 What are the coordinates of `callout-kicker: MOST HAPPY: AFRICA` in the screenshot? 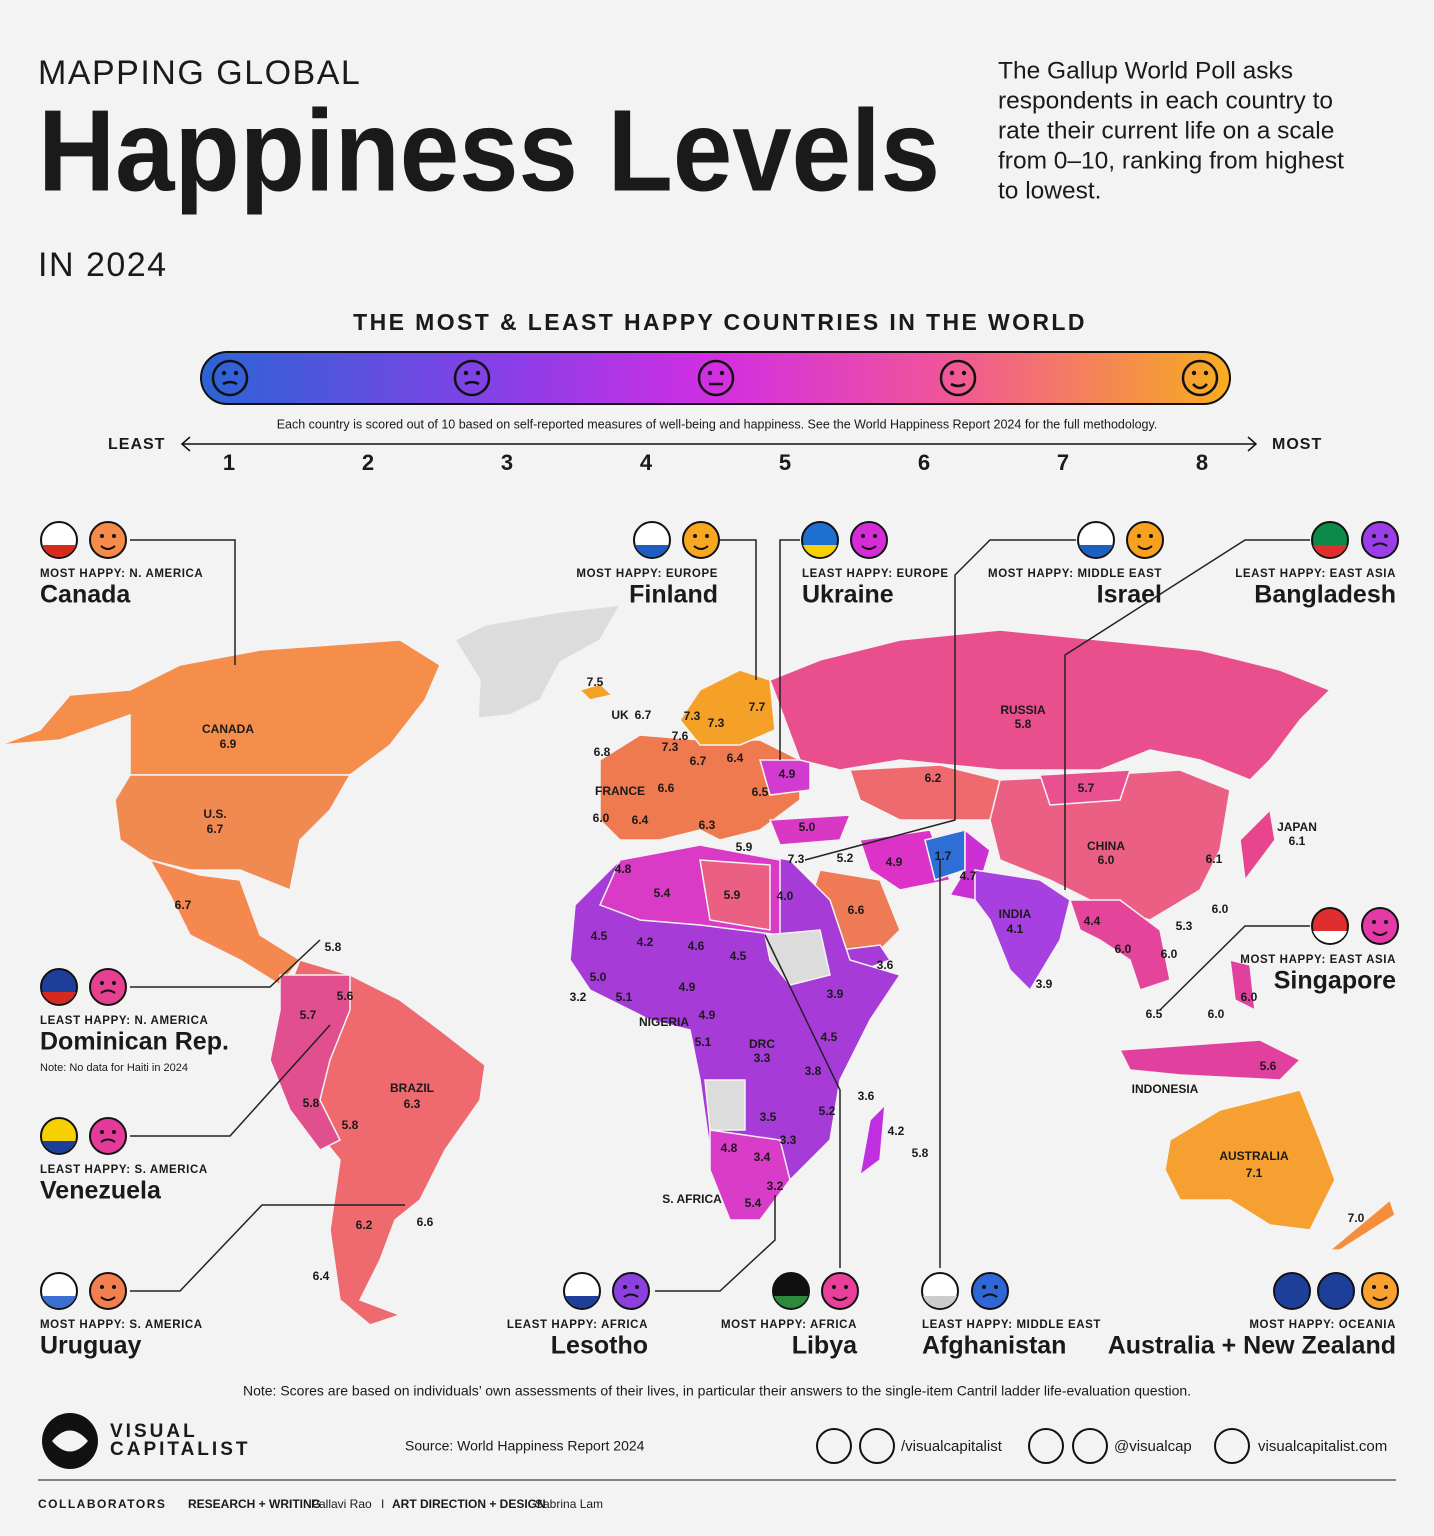 It's located at (789, 1325).